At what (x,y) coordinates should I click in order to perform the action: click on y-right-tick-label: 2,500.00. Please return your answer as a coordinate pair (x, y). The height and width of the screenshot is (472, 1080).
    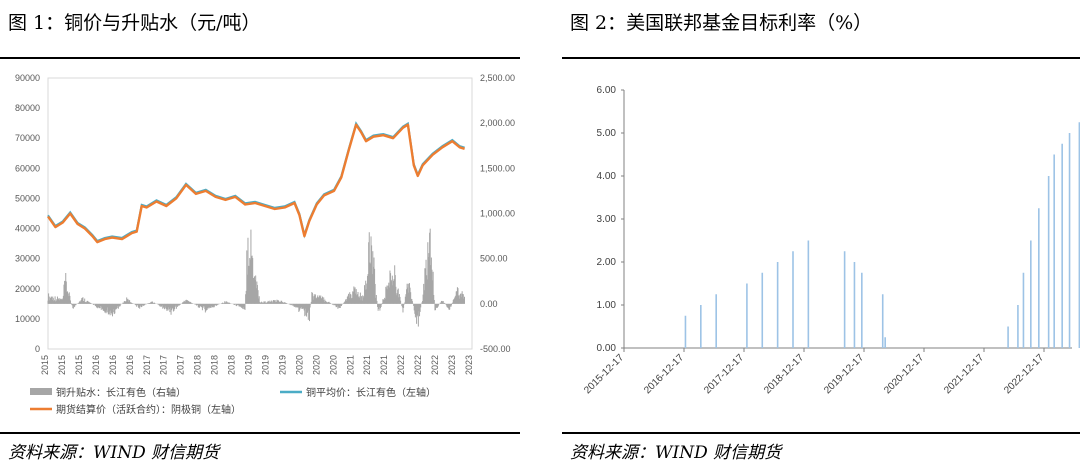
    Looking at the image, I should click on (497, 78).